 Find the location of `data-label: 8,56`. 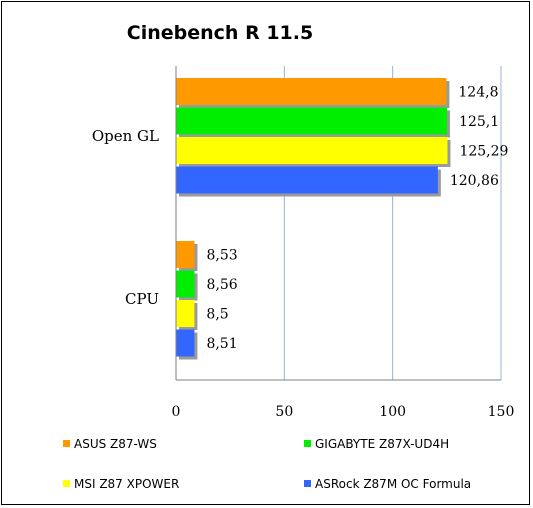

data-label: 8,56 is located at coordinates (222, 285).